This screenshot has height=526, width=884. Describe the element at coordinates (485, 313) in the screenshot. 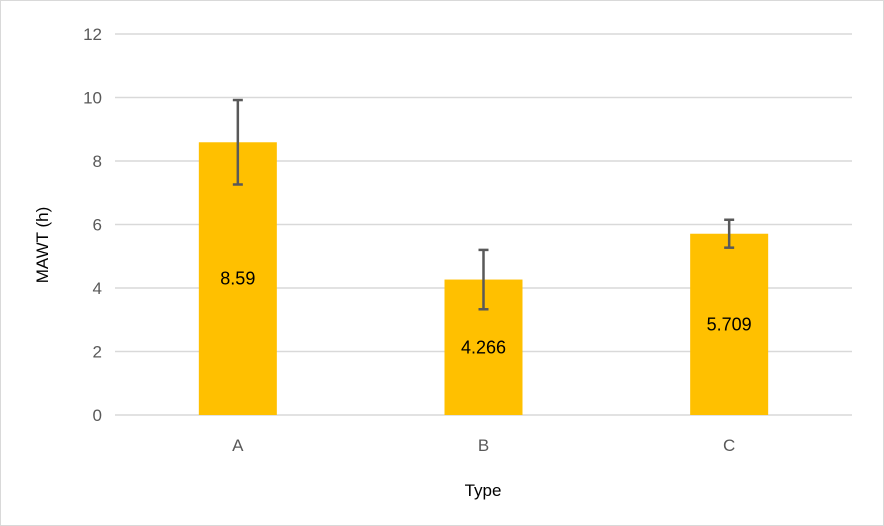

I see `data-labels: 8.59 4.266 5.709` at that location.